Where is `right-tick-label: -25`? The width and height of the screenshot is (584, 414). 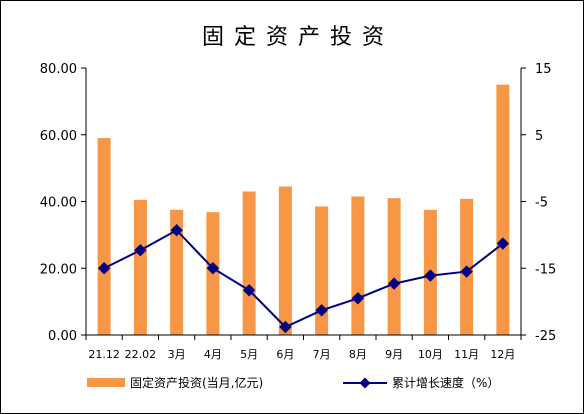 right-tick-label: -25 is located at coordinates (545, 336).